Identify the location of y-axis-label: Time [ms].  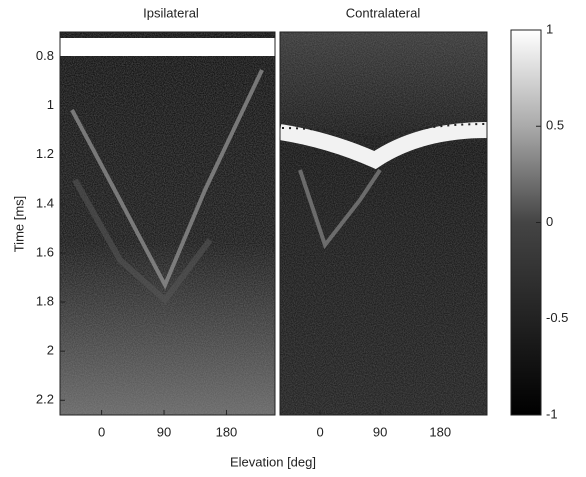
(18, 224).